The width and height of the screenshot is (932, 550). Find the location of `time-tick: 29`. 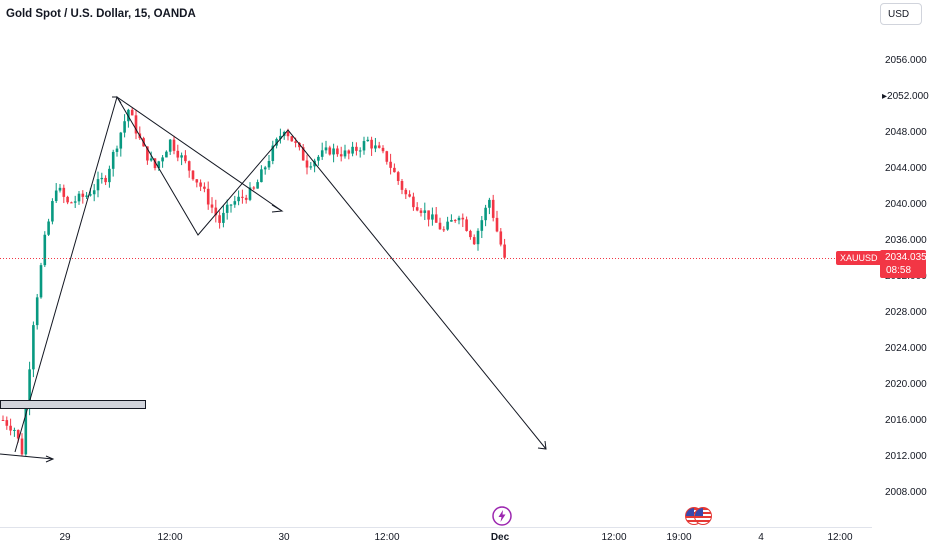

time-tick: 29 is located at coordinates (65, 537).